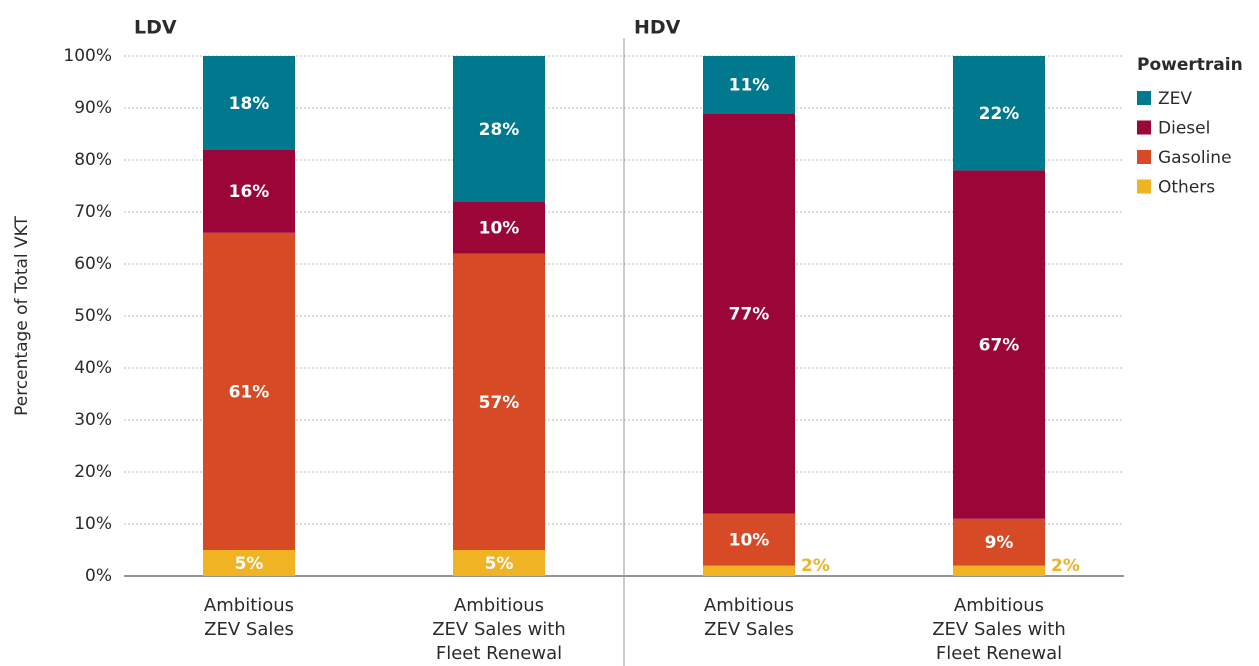 This screenshot has height=666, width=1259. What do you see at coordinates (155, 28) in the screenshot?
I see `group-title: LDV` at bounding box center [155, 28].